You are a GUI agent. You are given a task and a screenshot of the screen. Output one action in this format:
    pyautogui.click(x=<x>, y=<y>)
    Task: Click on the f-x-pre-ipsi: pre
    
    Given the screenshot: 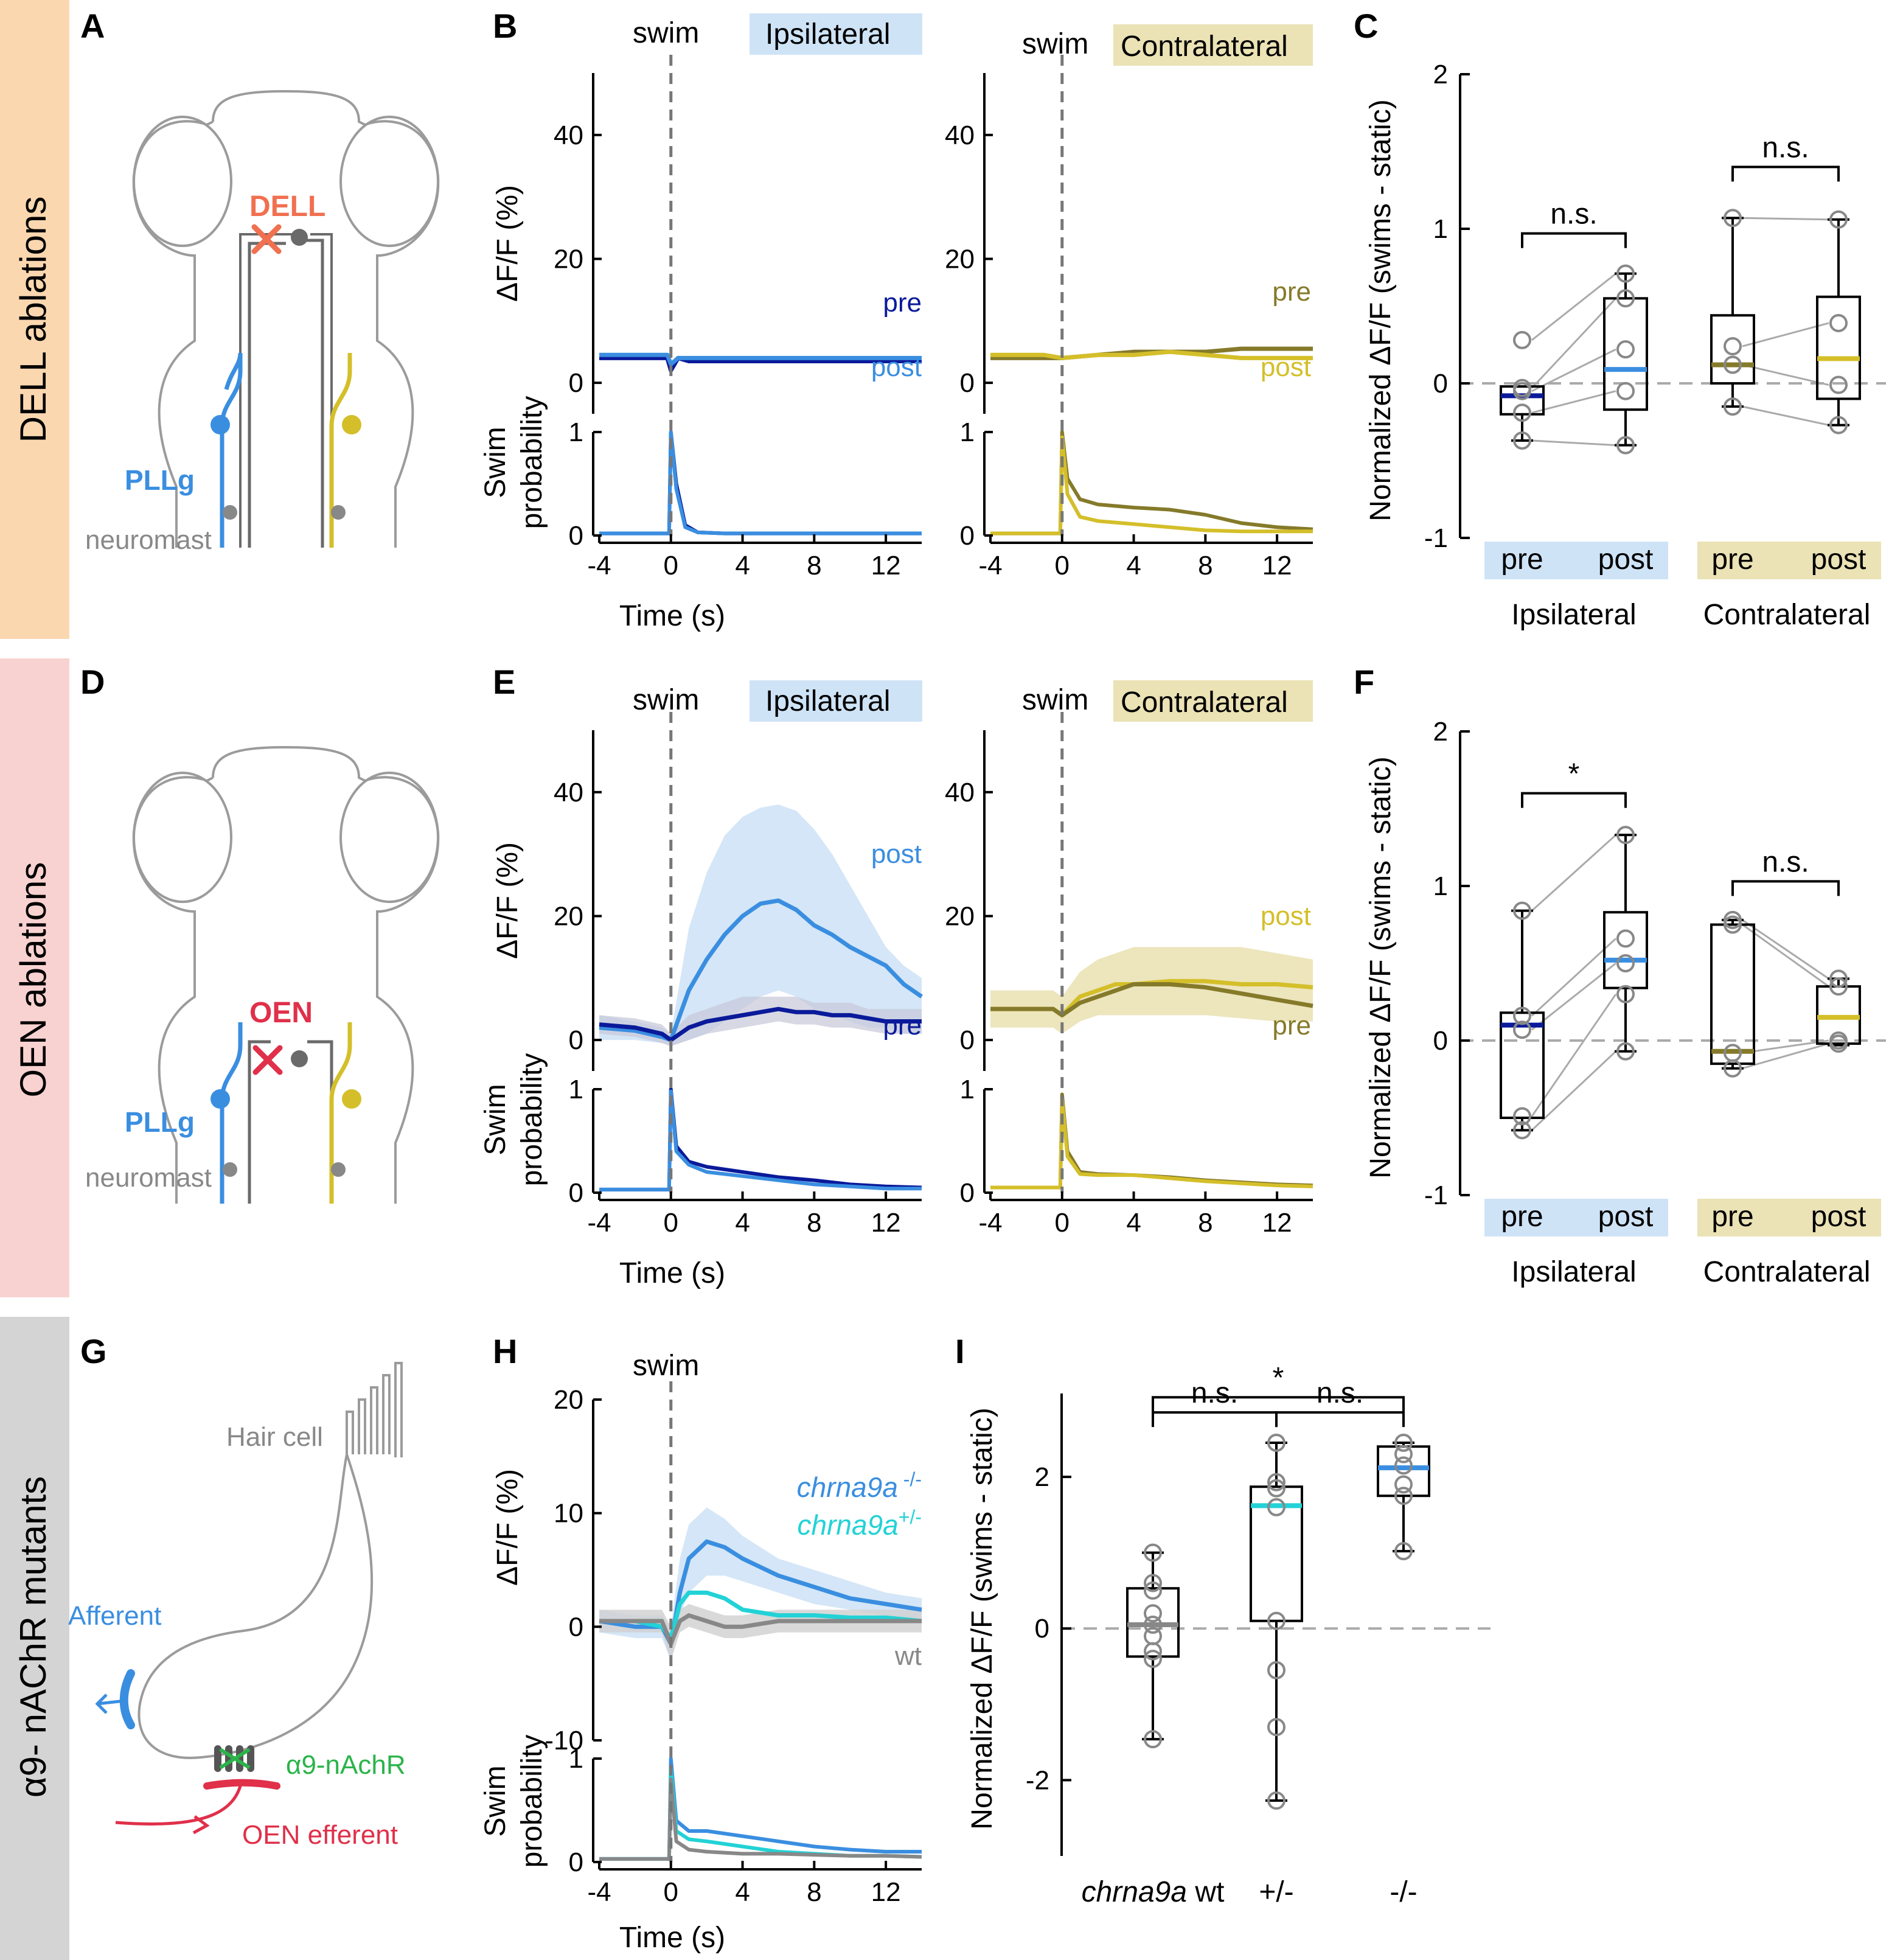 What is the action you would take?
    pyautogui.click(x=1522, y=1217)
    